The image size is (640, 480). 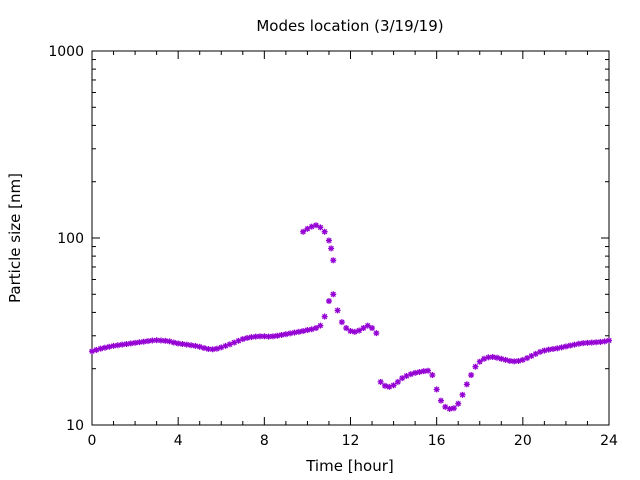 What do you see at coordinates (178, 441) in the screenshot?
I see `x-tick-label: 4` at bounding box center [178, 441].